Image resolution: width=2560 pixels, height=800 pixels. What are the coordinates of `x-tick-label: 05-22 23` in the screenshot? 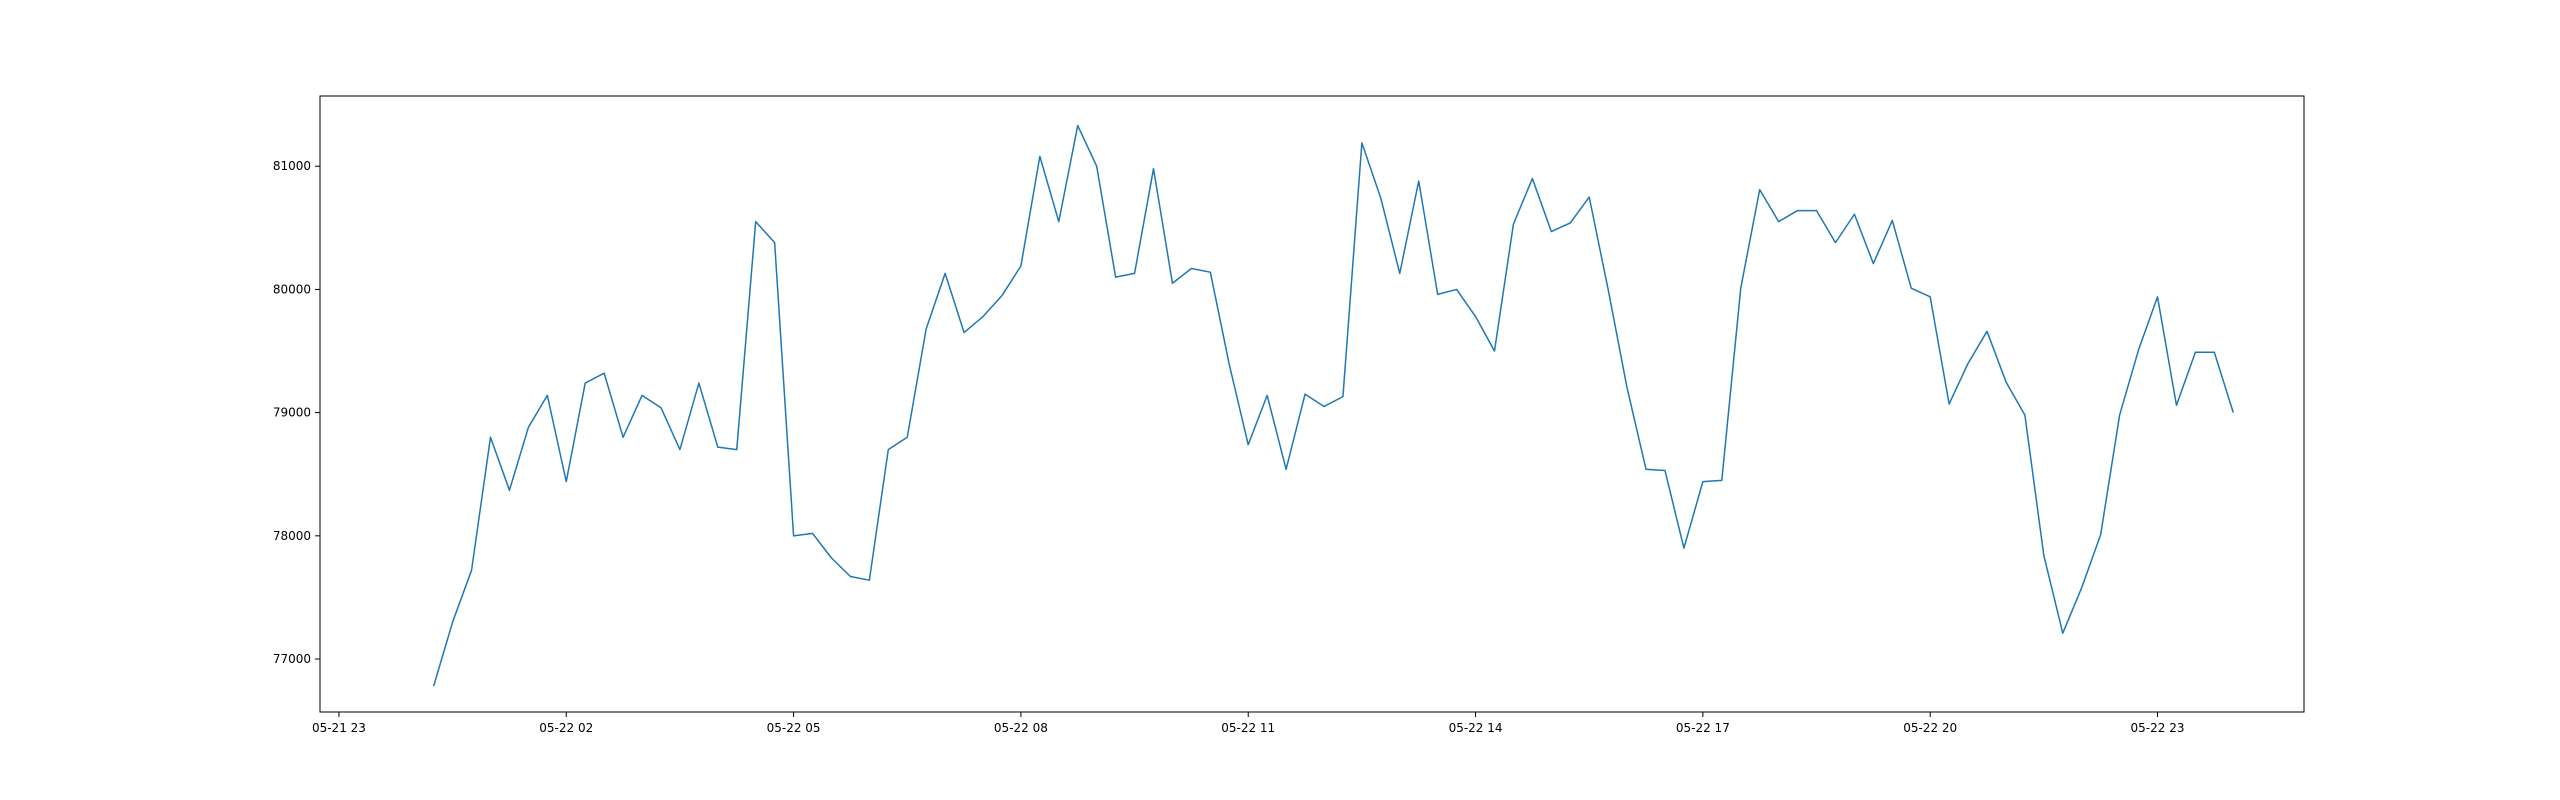 It's located at (2158, 728).